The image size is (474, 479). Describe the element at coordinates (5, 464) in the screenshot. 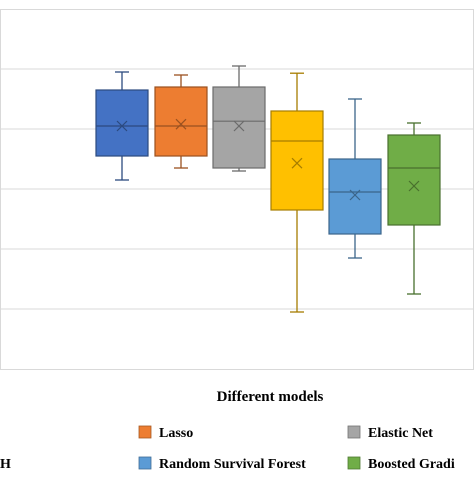

I see `legend-partial-label: H` at that location.